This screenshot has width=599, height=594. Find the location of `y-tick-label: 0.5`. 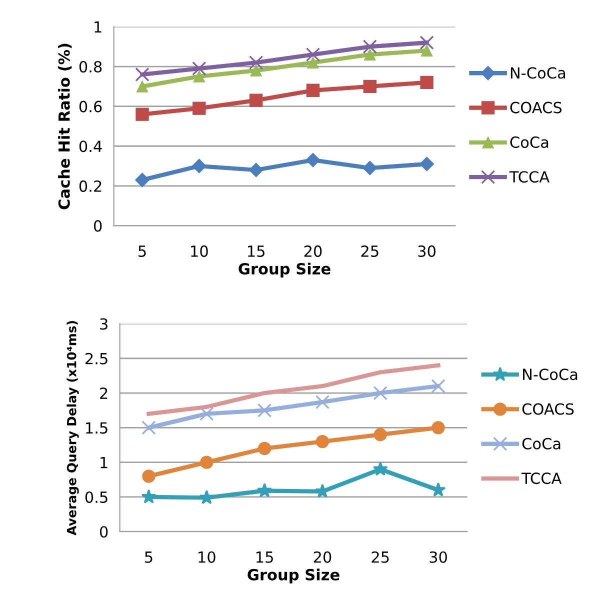

y-tick-label: 0.5 is located at coordinates (96, 497).